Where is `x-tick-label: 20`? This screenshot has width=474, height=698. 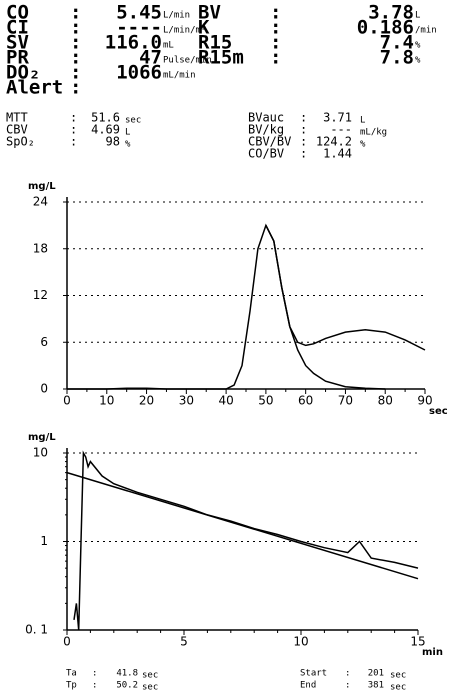 x-tick-label: 20 is located at coordinates (146, 401).